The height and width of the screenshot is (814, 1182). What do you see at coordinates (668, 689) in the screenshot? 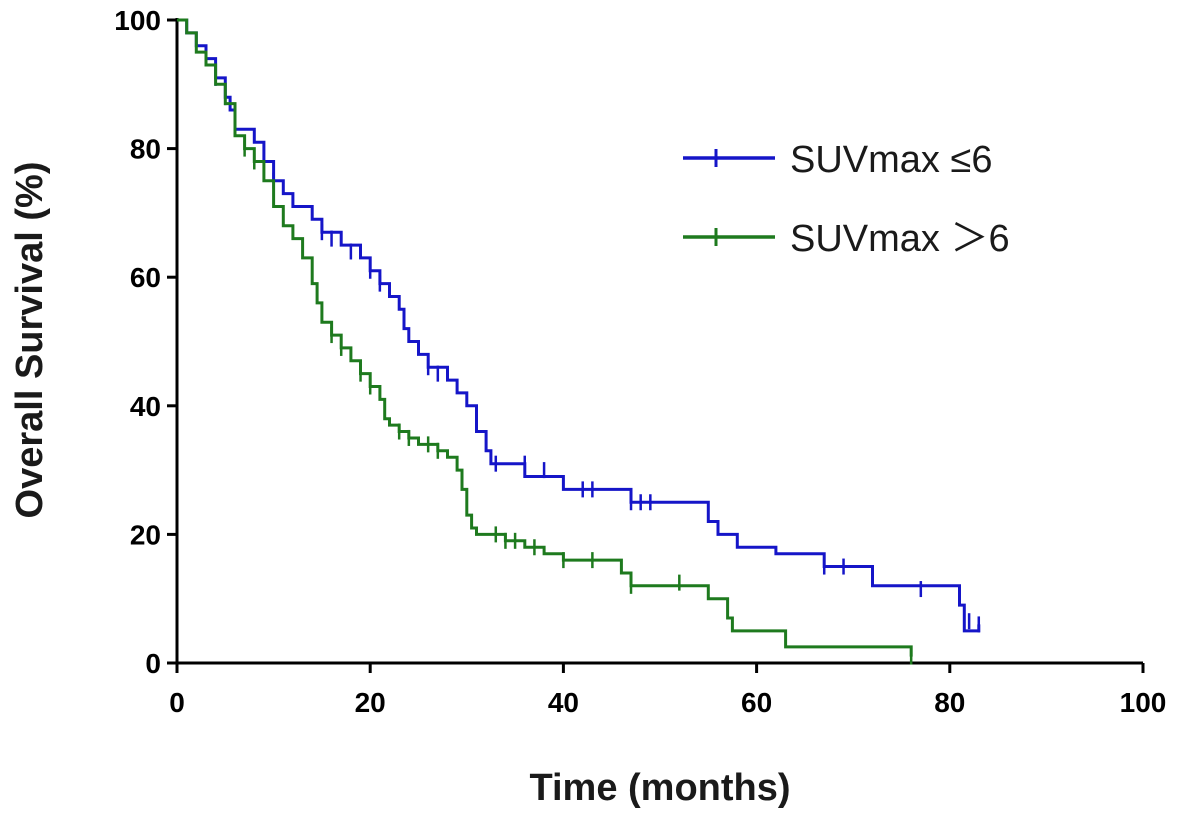
I see `x-axis: 0 20 40 60 80 100` at bounding box center [668, 689].